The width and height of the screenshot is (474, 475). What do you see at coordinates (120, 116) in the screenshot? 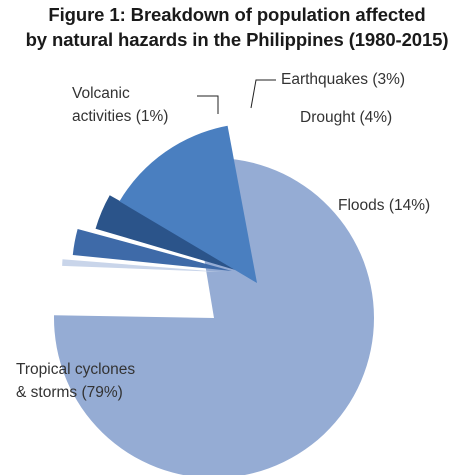
I see `slice-label-line: activities (1%)` at bounding box center [120, 116].